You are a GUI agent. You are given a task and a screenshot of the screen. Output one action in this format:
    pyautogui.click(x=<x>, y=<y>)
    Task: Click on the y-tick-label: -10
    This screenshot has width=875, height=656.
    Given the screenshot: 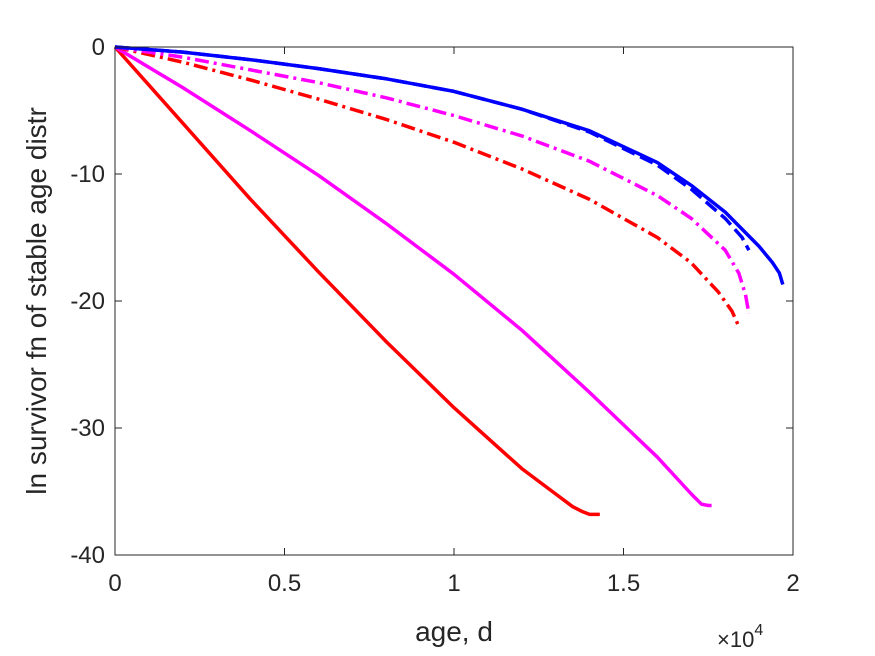 What is the action you would take?
    pyautogui.click(x=87, y=174)
    